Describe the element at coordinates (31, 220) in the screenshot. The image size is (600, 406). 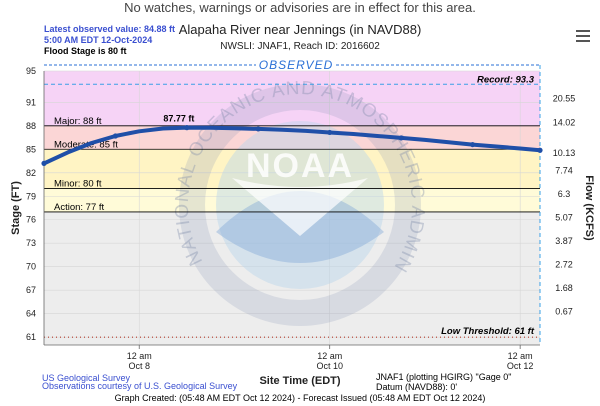
I see `y-tick-label: 76` at that location.